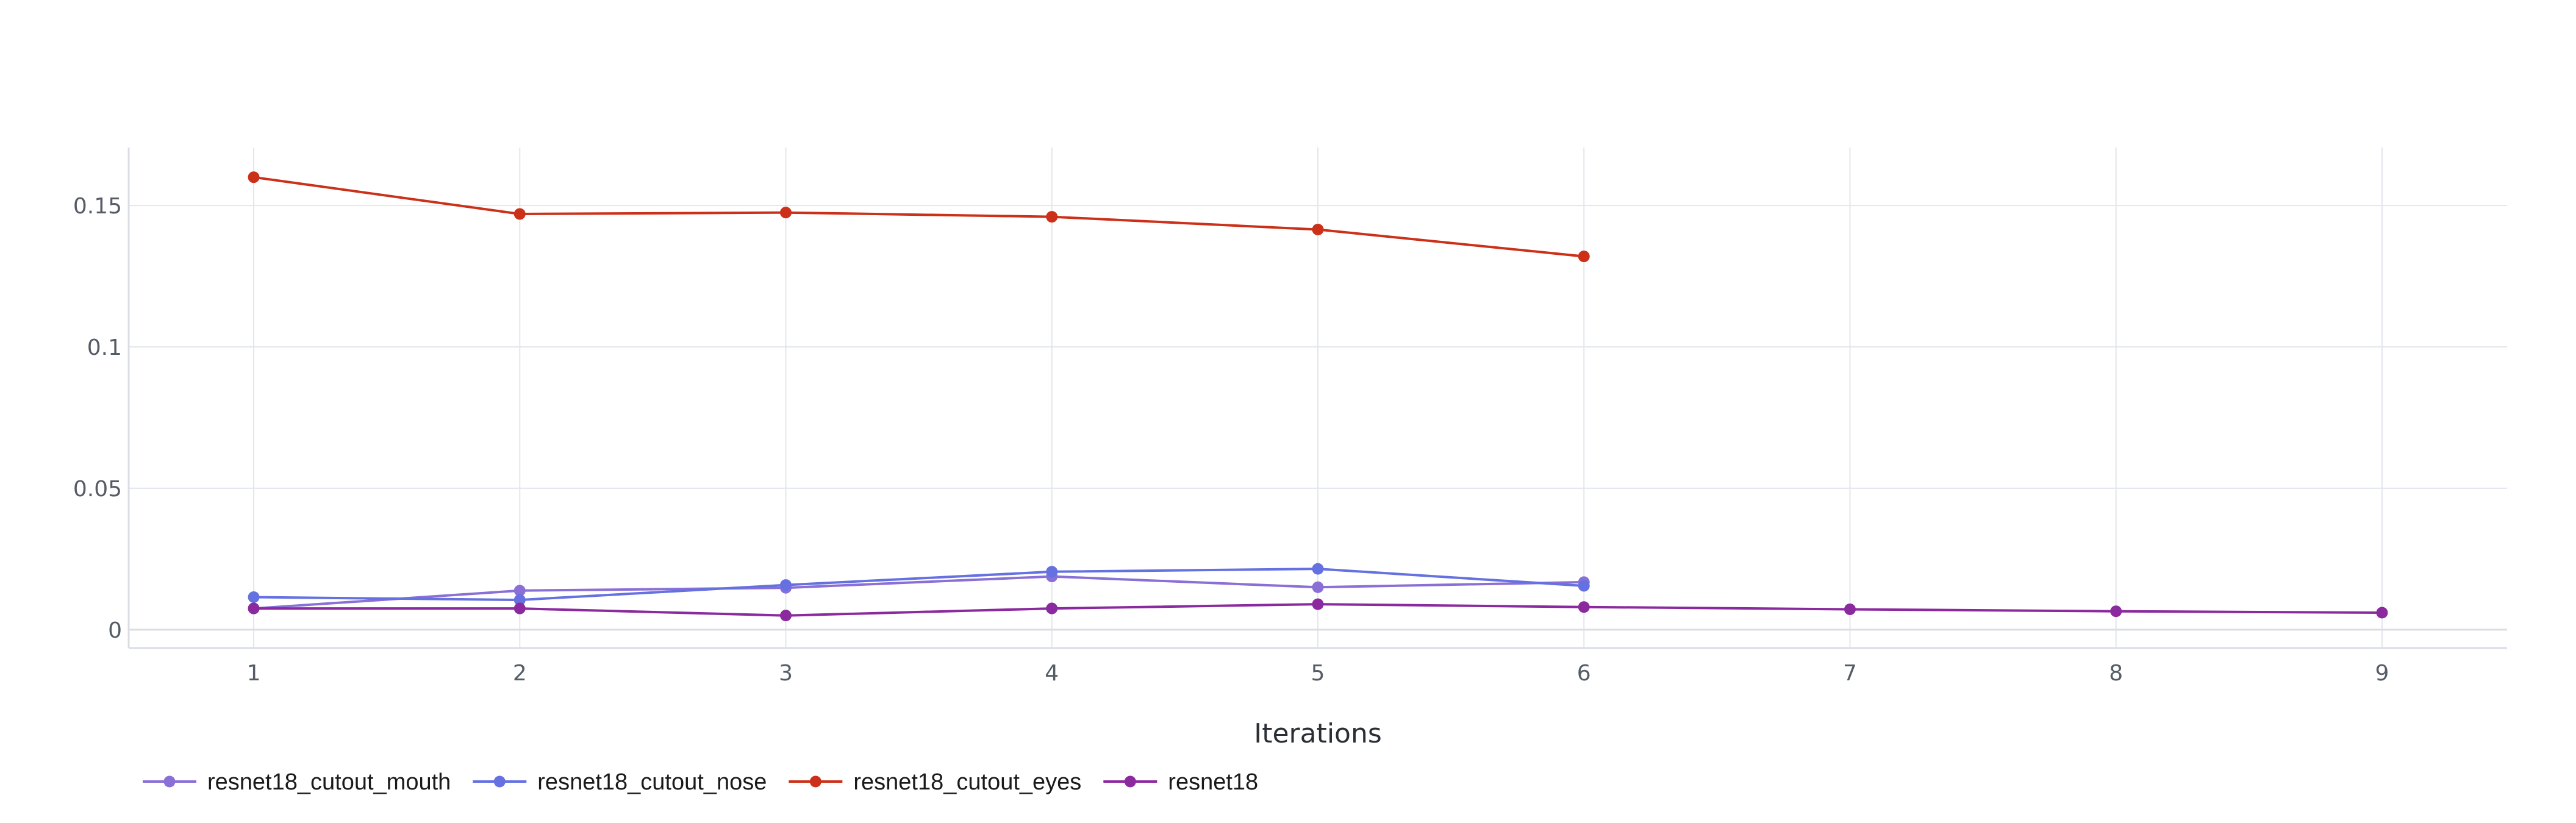 The height and width of the screenshot is (823, 2576). Describe the element at coordinates (104, 347) in the screenshot. I see `y-tick-label: 0.1` at that location.